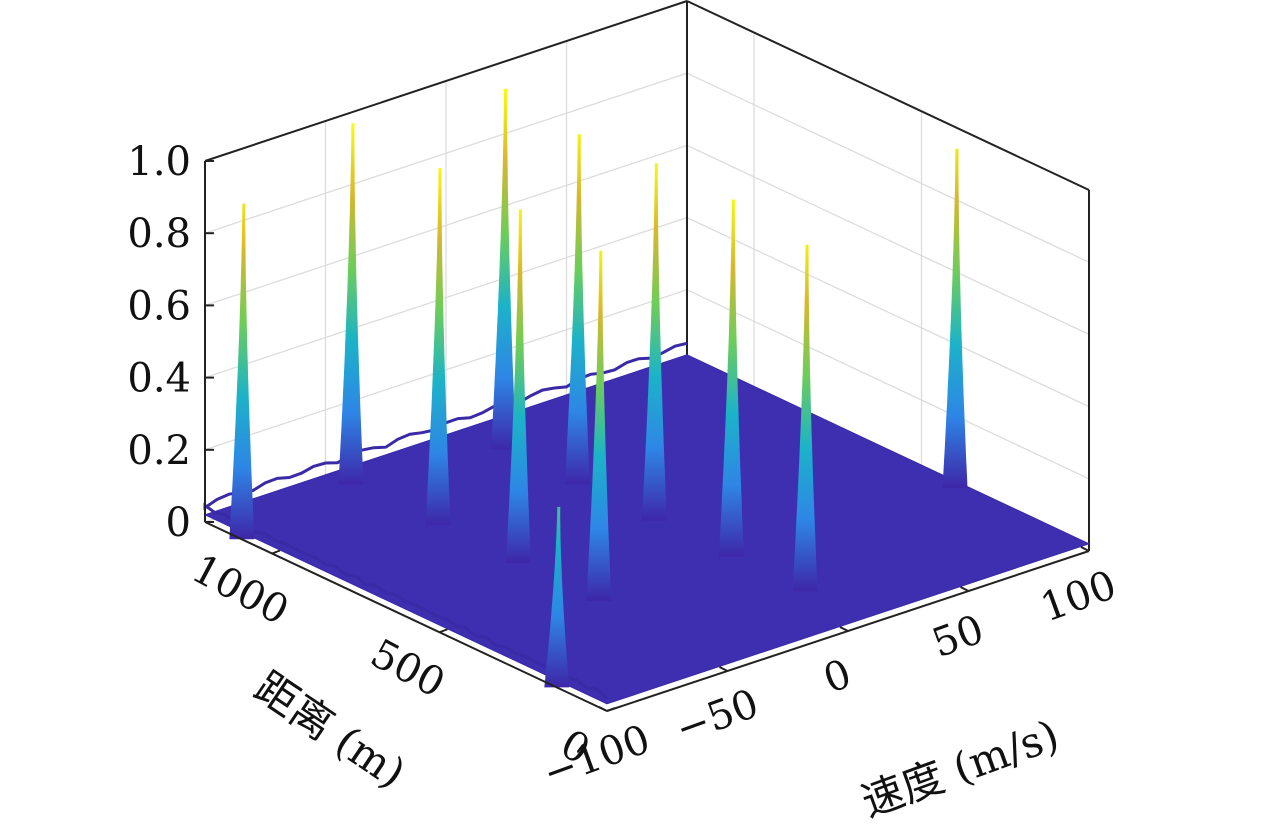 The width and height of the screenshot is (1280, 838). What do you see at coordinates (960, 768) in the screenshot?
I see `x-axis-label: 速度 (m/s)` at bounding box center [960, 768].